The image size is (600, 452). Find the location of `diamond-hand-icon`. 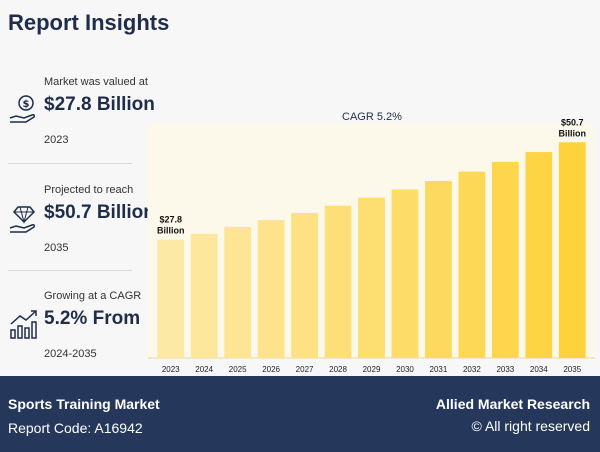

diamond-hand-icon is located at coordinates (22, 219).